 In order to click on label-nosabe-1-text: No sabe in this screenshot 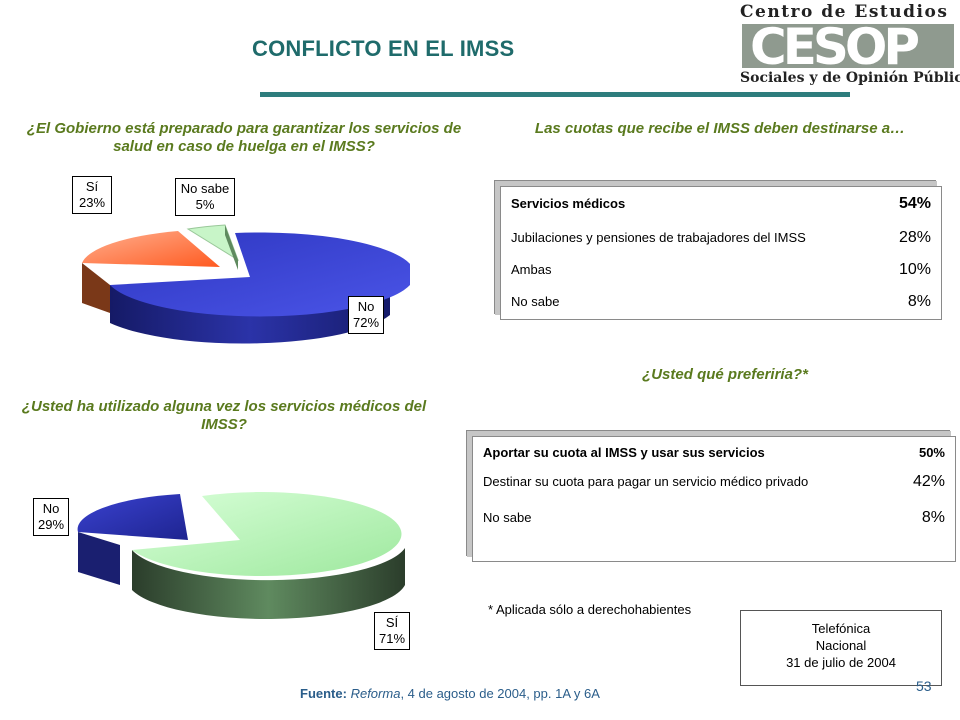, I will do `click(205, 188)`.